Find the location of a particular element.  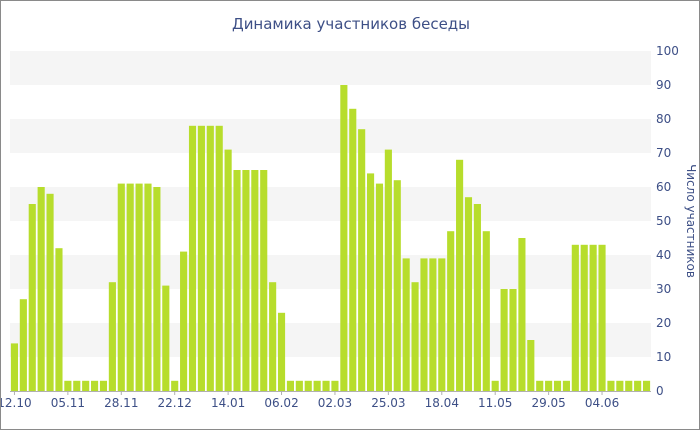

x-tick-label: 12.10 is located at coordinates (16, 403).